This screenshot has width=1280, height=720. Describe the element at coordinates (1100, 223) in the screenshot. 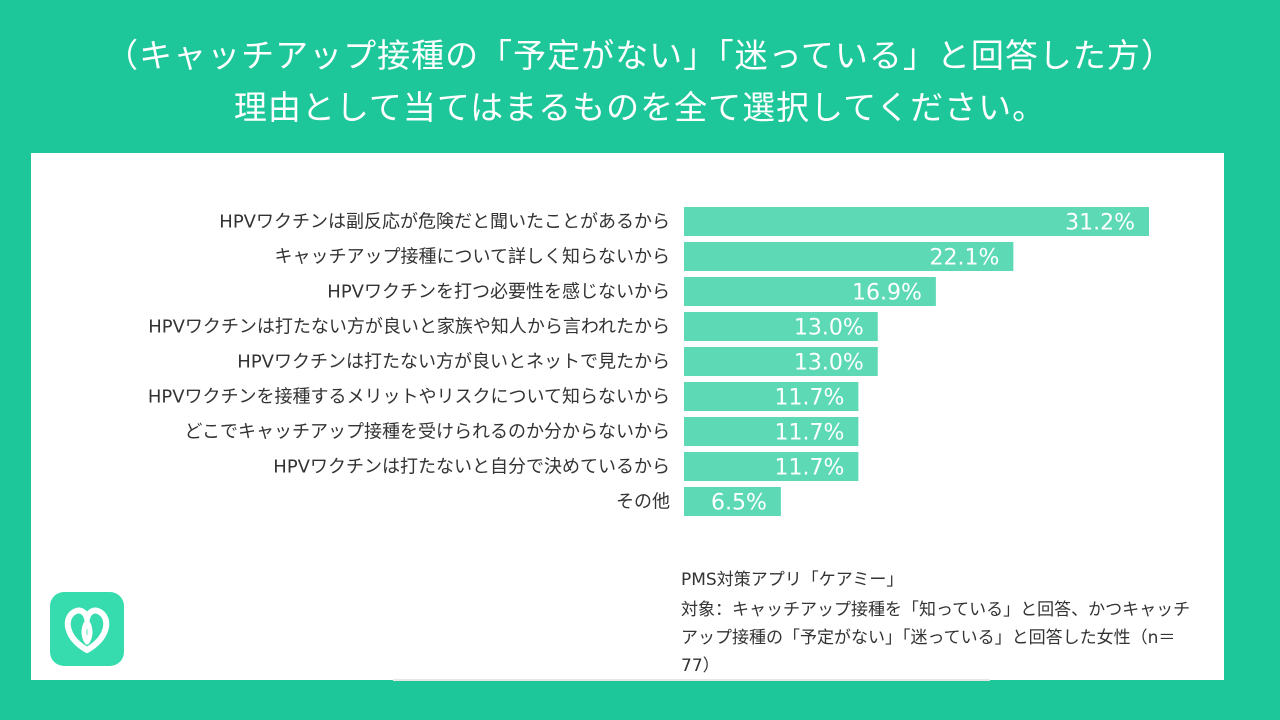

I see `data-label: 31.2%` at that location.